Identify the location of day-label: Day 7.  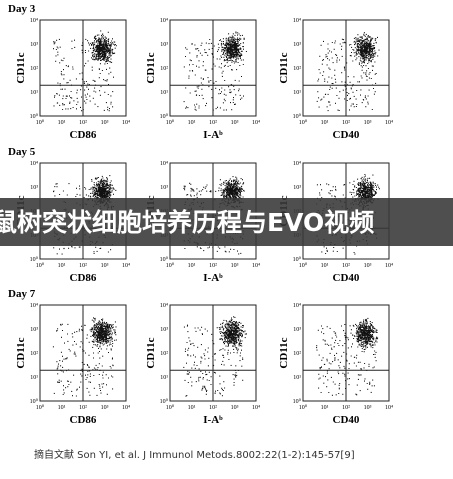
(22, 294).